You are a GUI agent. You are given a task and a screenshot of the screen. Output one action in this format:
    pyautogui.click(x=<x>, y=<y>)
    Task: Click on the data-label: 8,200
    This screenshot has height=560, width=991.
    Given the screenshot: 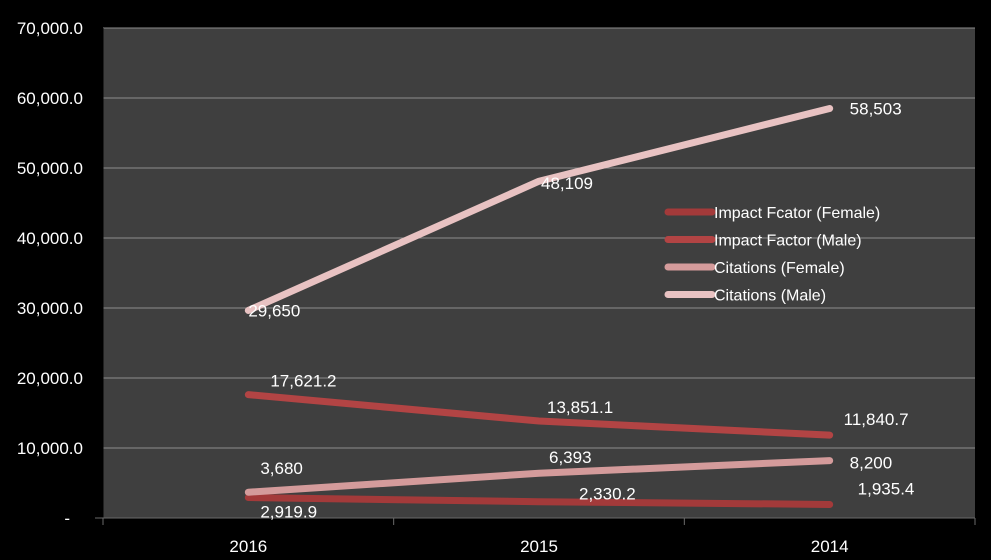 What is the action you would take?
    pyautogui.click(x=871, y=463)
    